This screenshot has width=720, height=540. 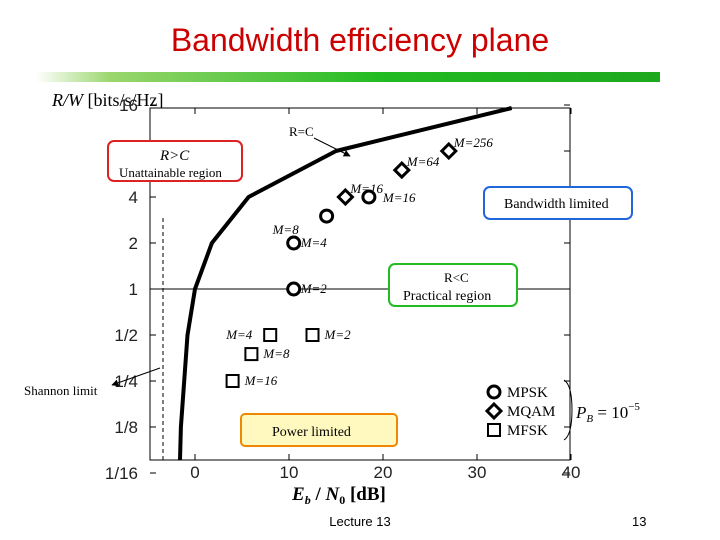 I want to click on unattainable-region-box, so click(x=175, y=161).